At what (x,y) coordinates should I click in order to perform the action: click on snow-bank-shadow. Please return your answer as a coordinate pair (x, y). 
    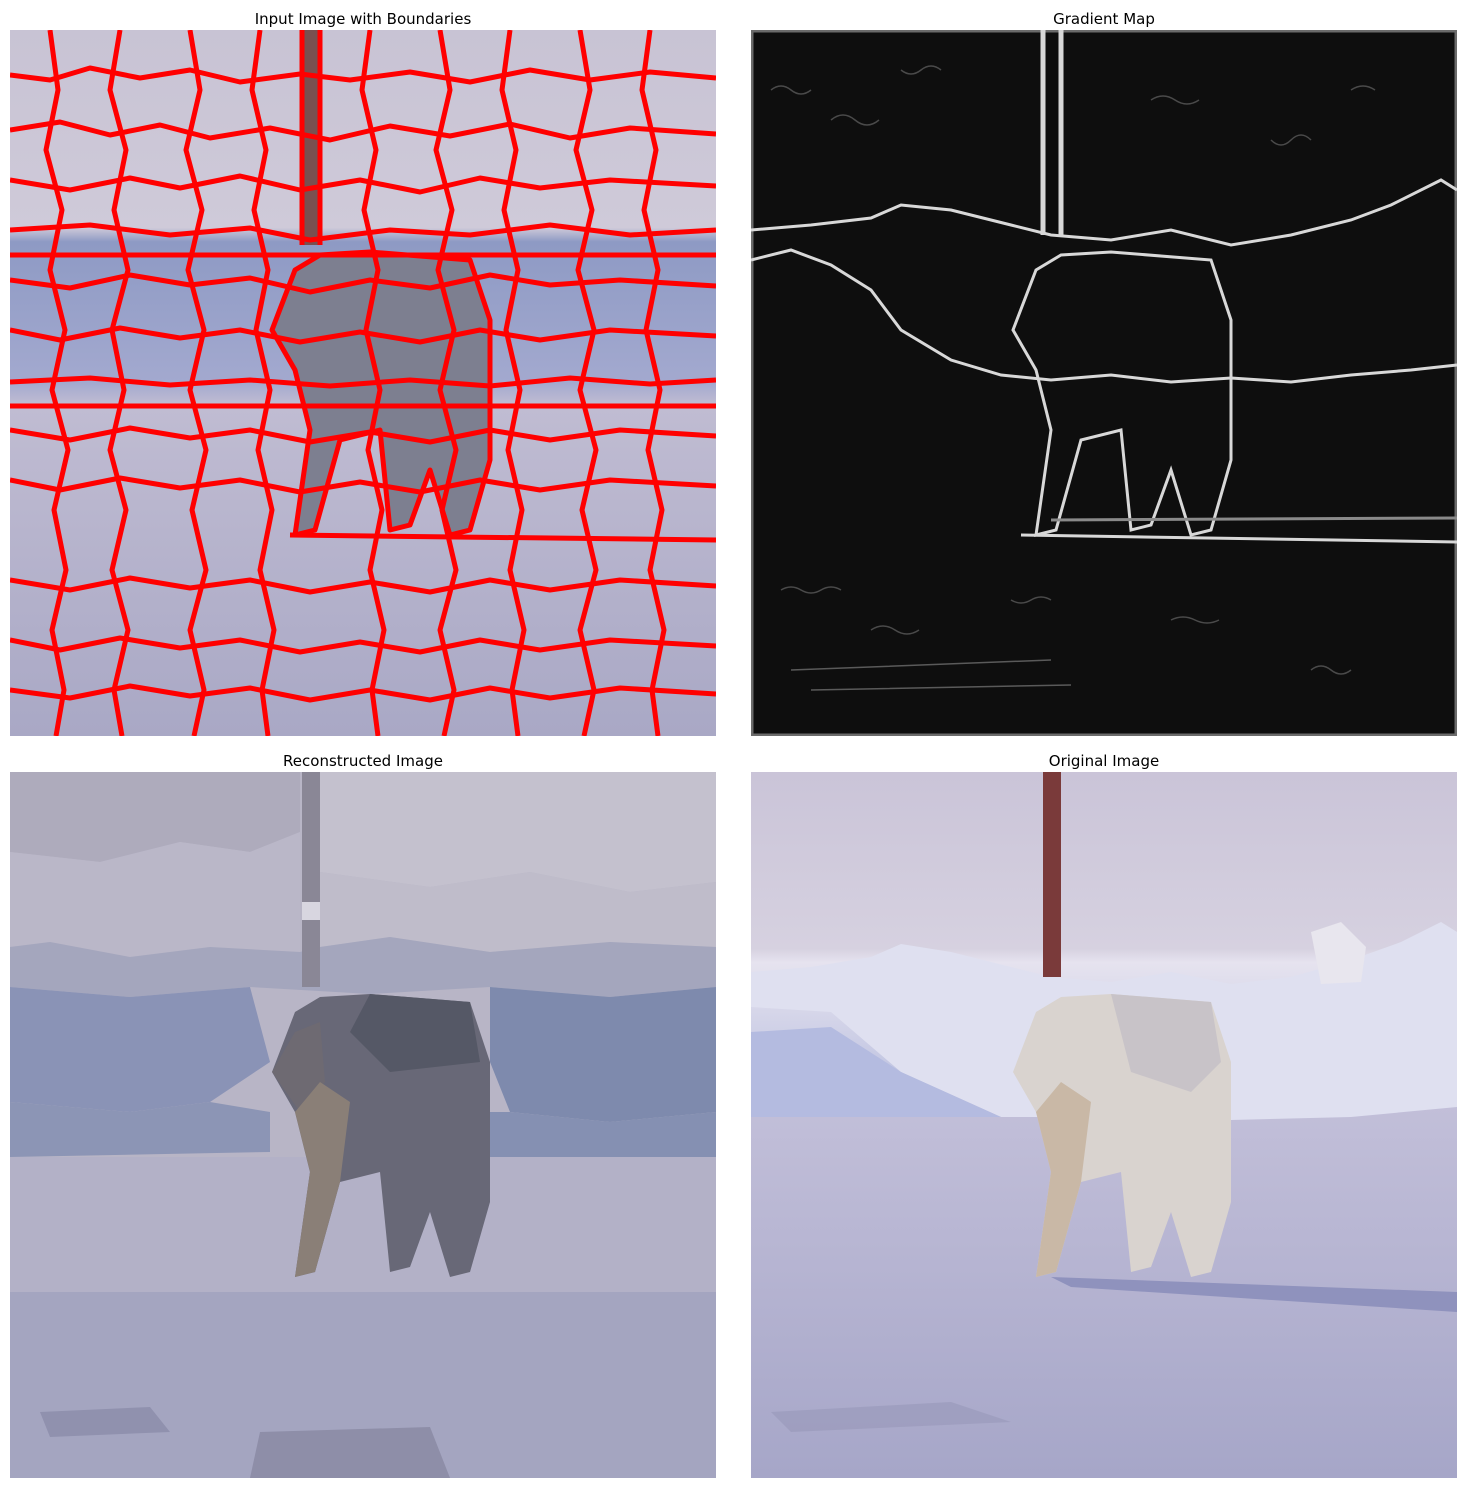
    Looking at the image, I should click on (876, 1072).